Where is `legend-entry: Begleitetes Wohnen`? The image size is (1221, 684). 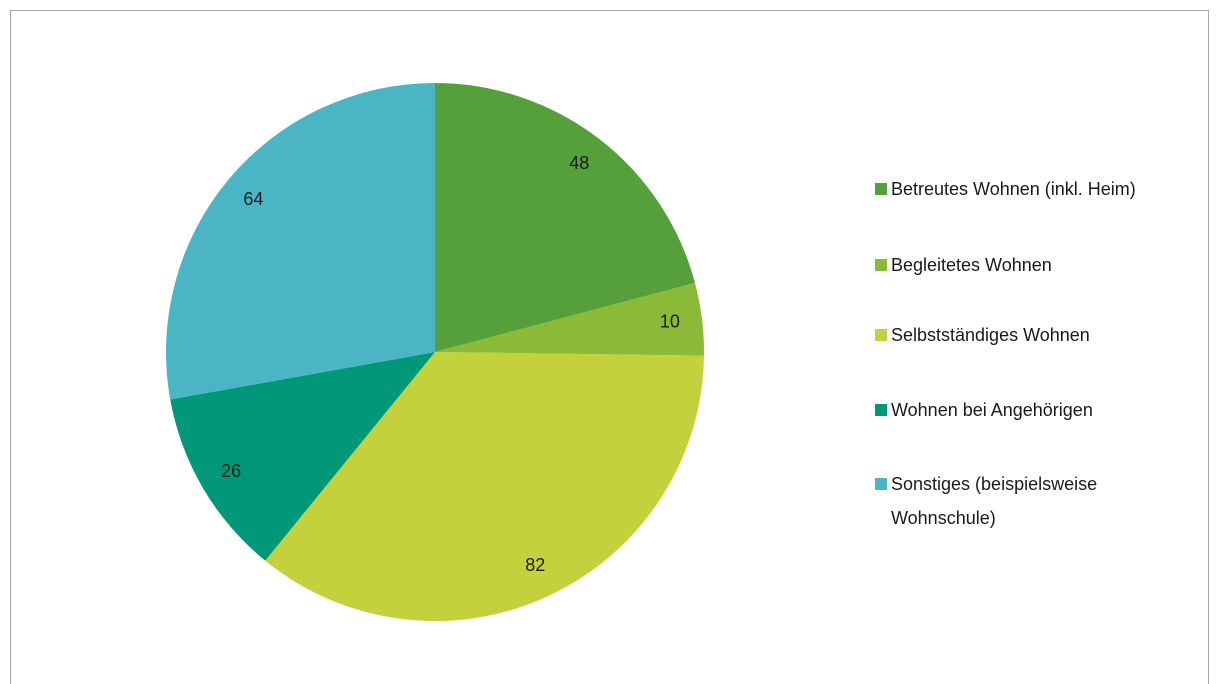
legend-entry: Begleitetes Wohnen is located at coordinates (1040, 265).